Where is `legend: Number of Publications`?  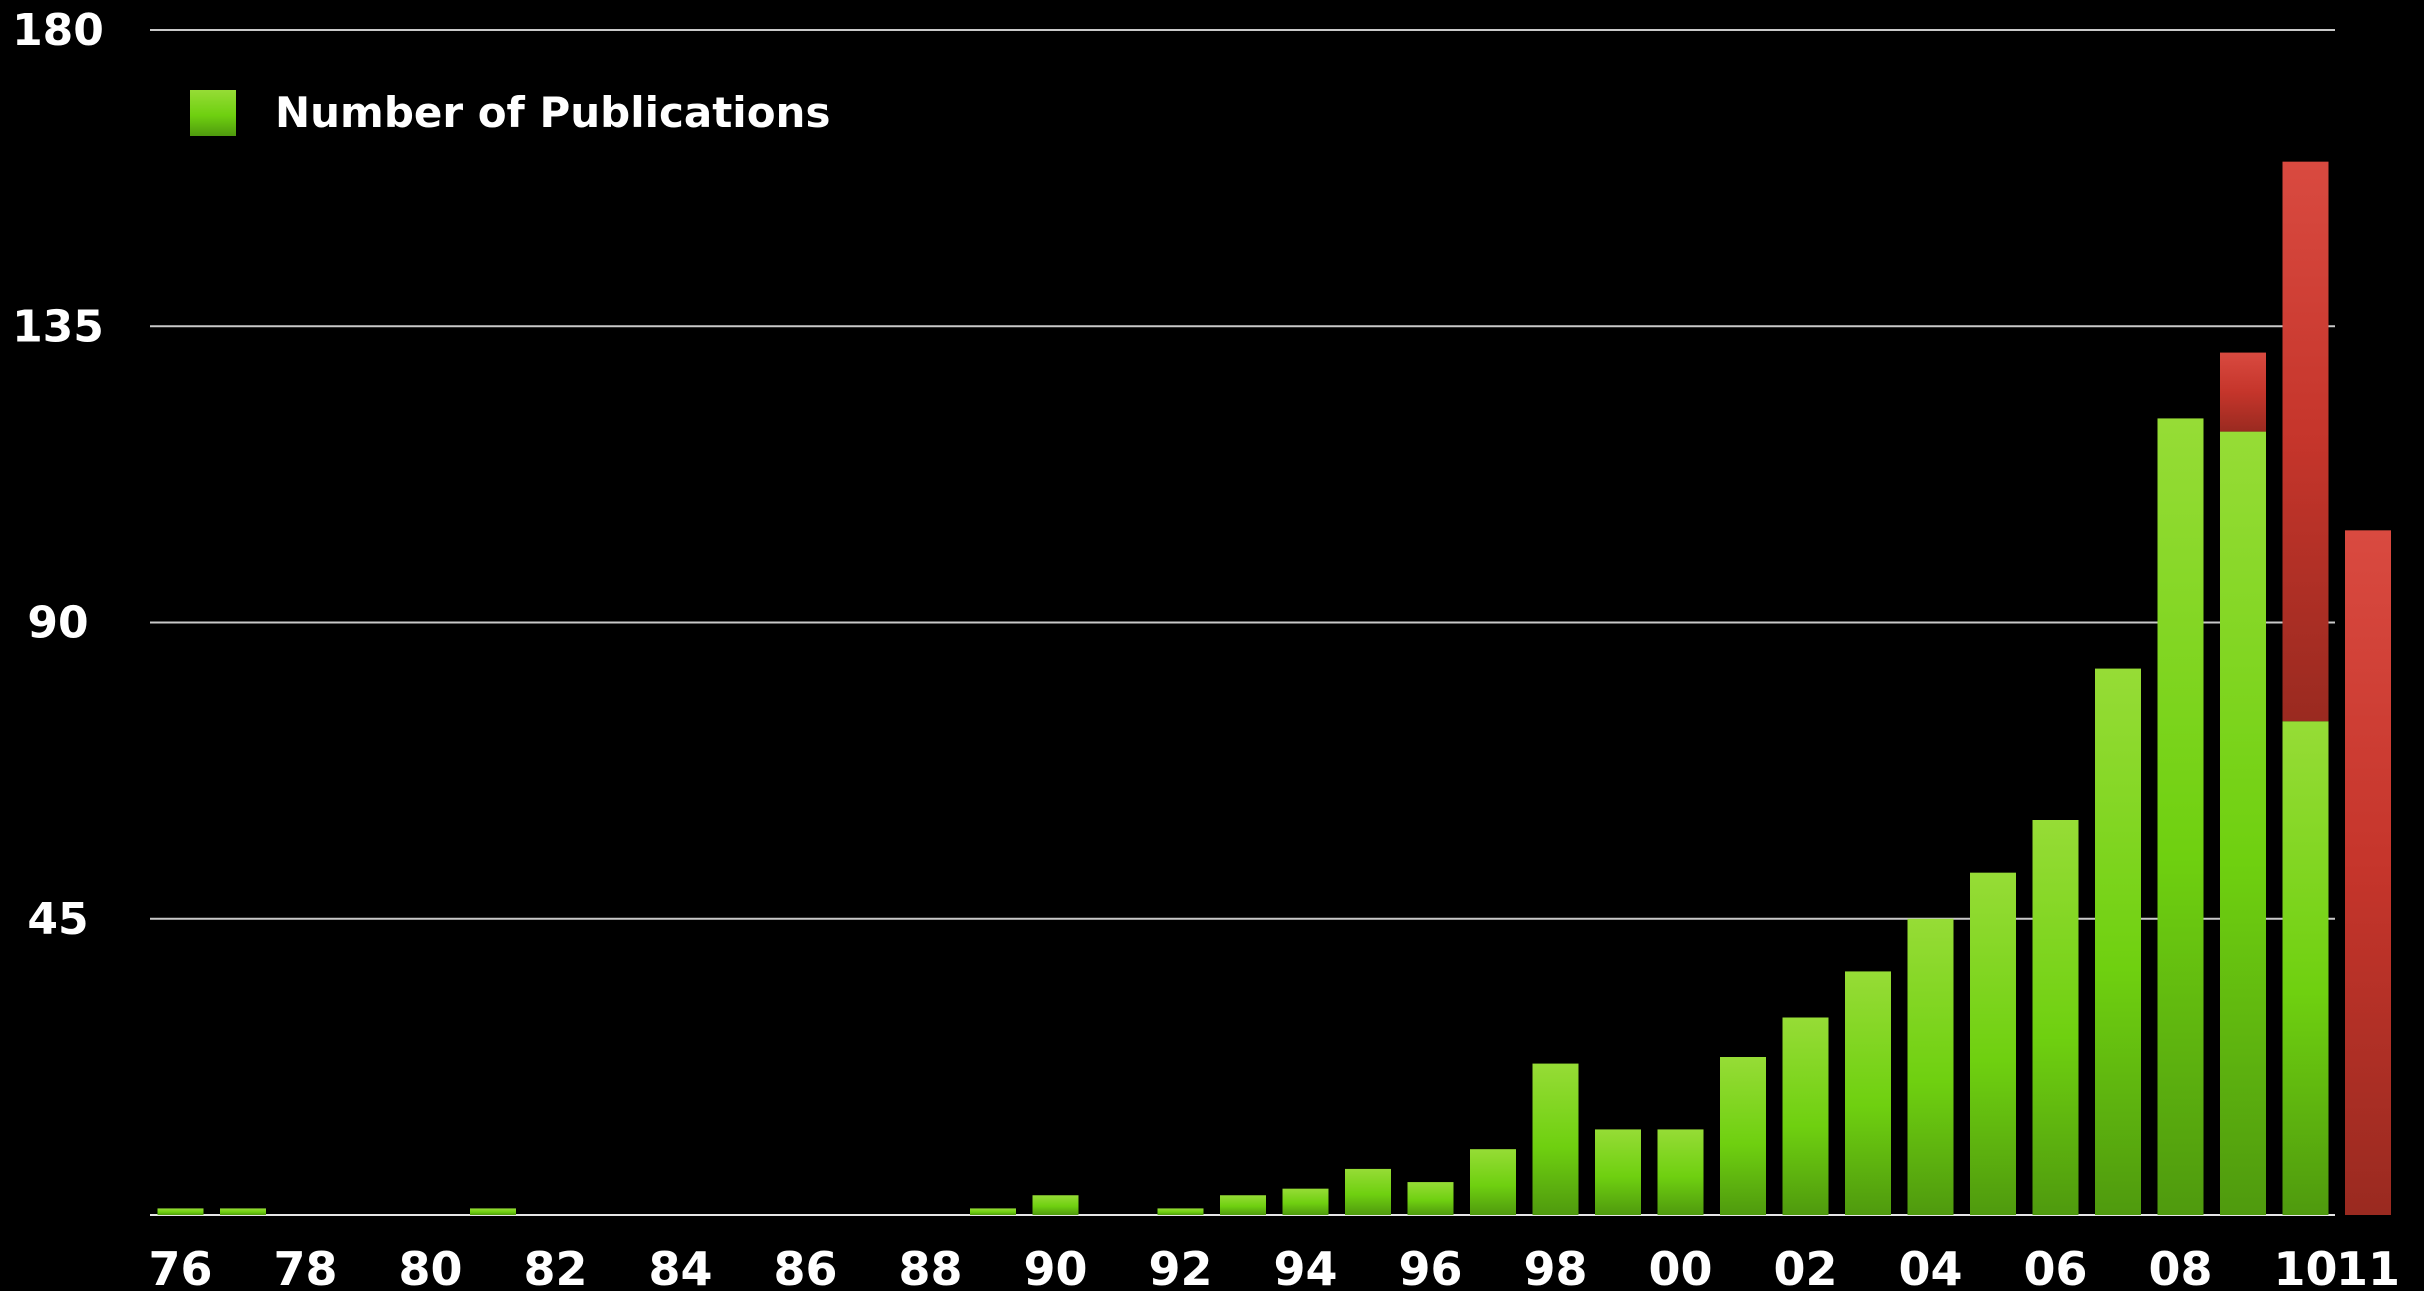
legend: Number of Publications is located at coordinates (510, 112).